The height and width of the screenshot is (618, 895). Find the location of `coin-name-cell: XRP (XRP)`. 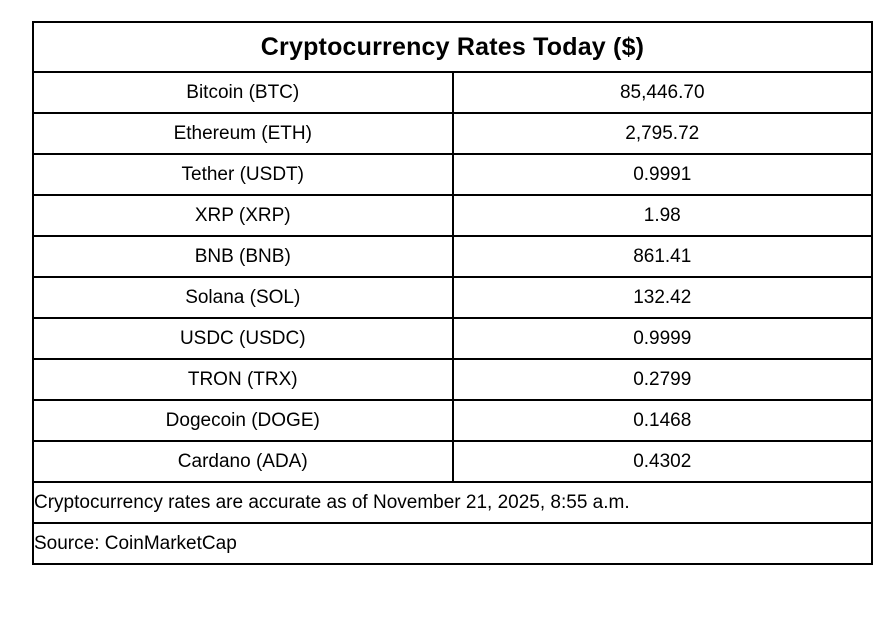

coin-name-cell: XRP (XRP) is located at coordinates (243, 215).